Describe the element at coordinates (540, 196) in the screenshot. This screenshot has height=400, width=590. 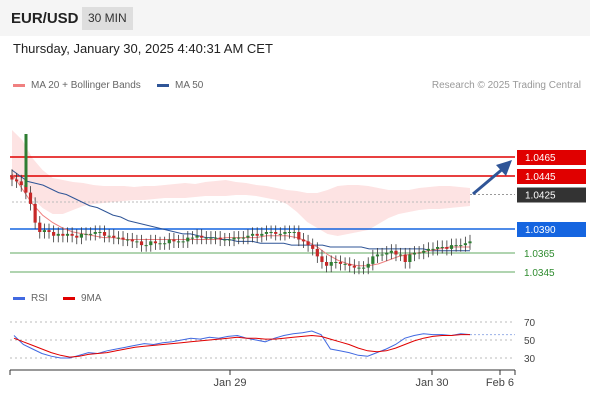
I see `level-label-1-0425: 1.0425` at that location.